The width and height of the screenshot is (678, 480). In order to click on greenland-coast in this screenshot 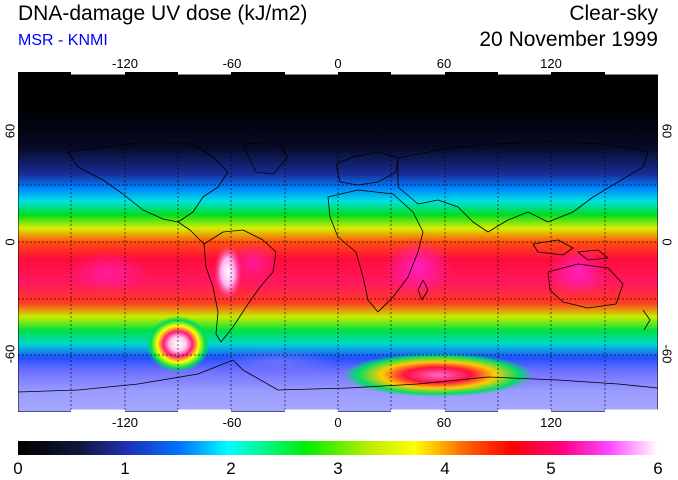, I will do `click(265, 158)`.